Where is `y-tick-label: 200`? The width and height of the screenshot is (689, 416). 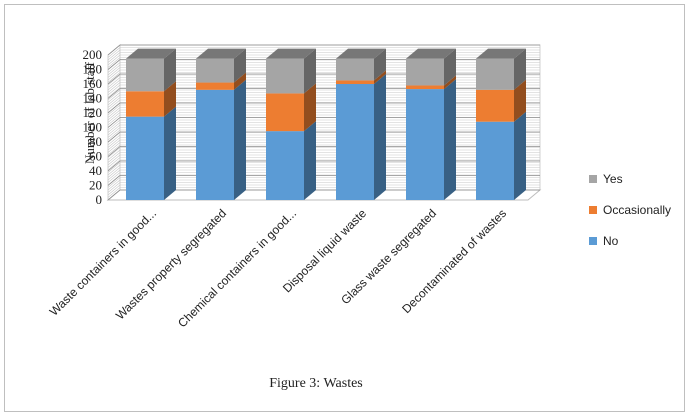 y-tick-label: 200 is located at coordinates (93, 54).